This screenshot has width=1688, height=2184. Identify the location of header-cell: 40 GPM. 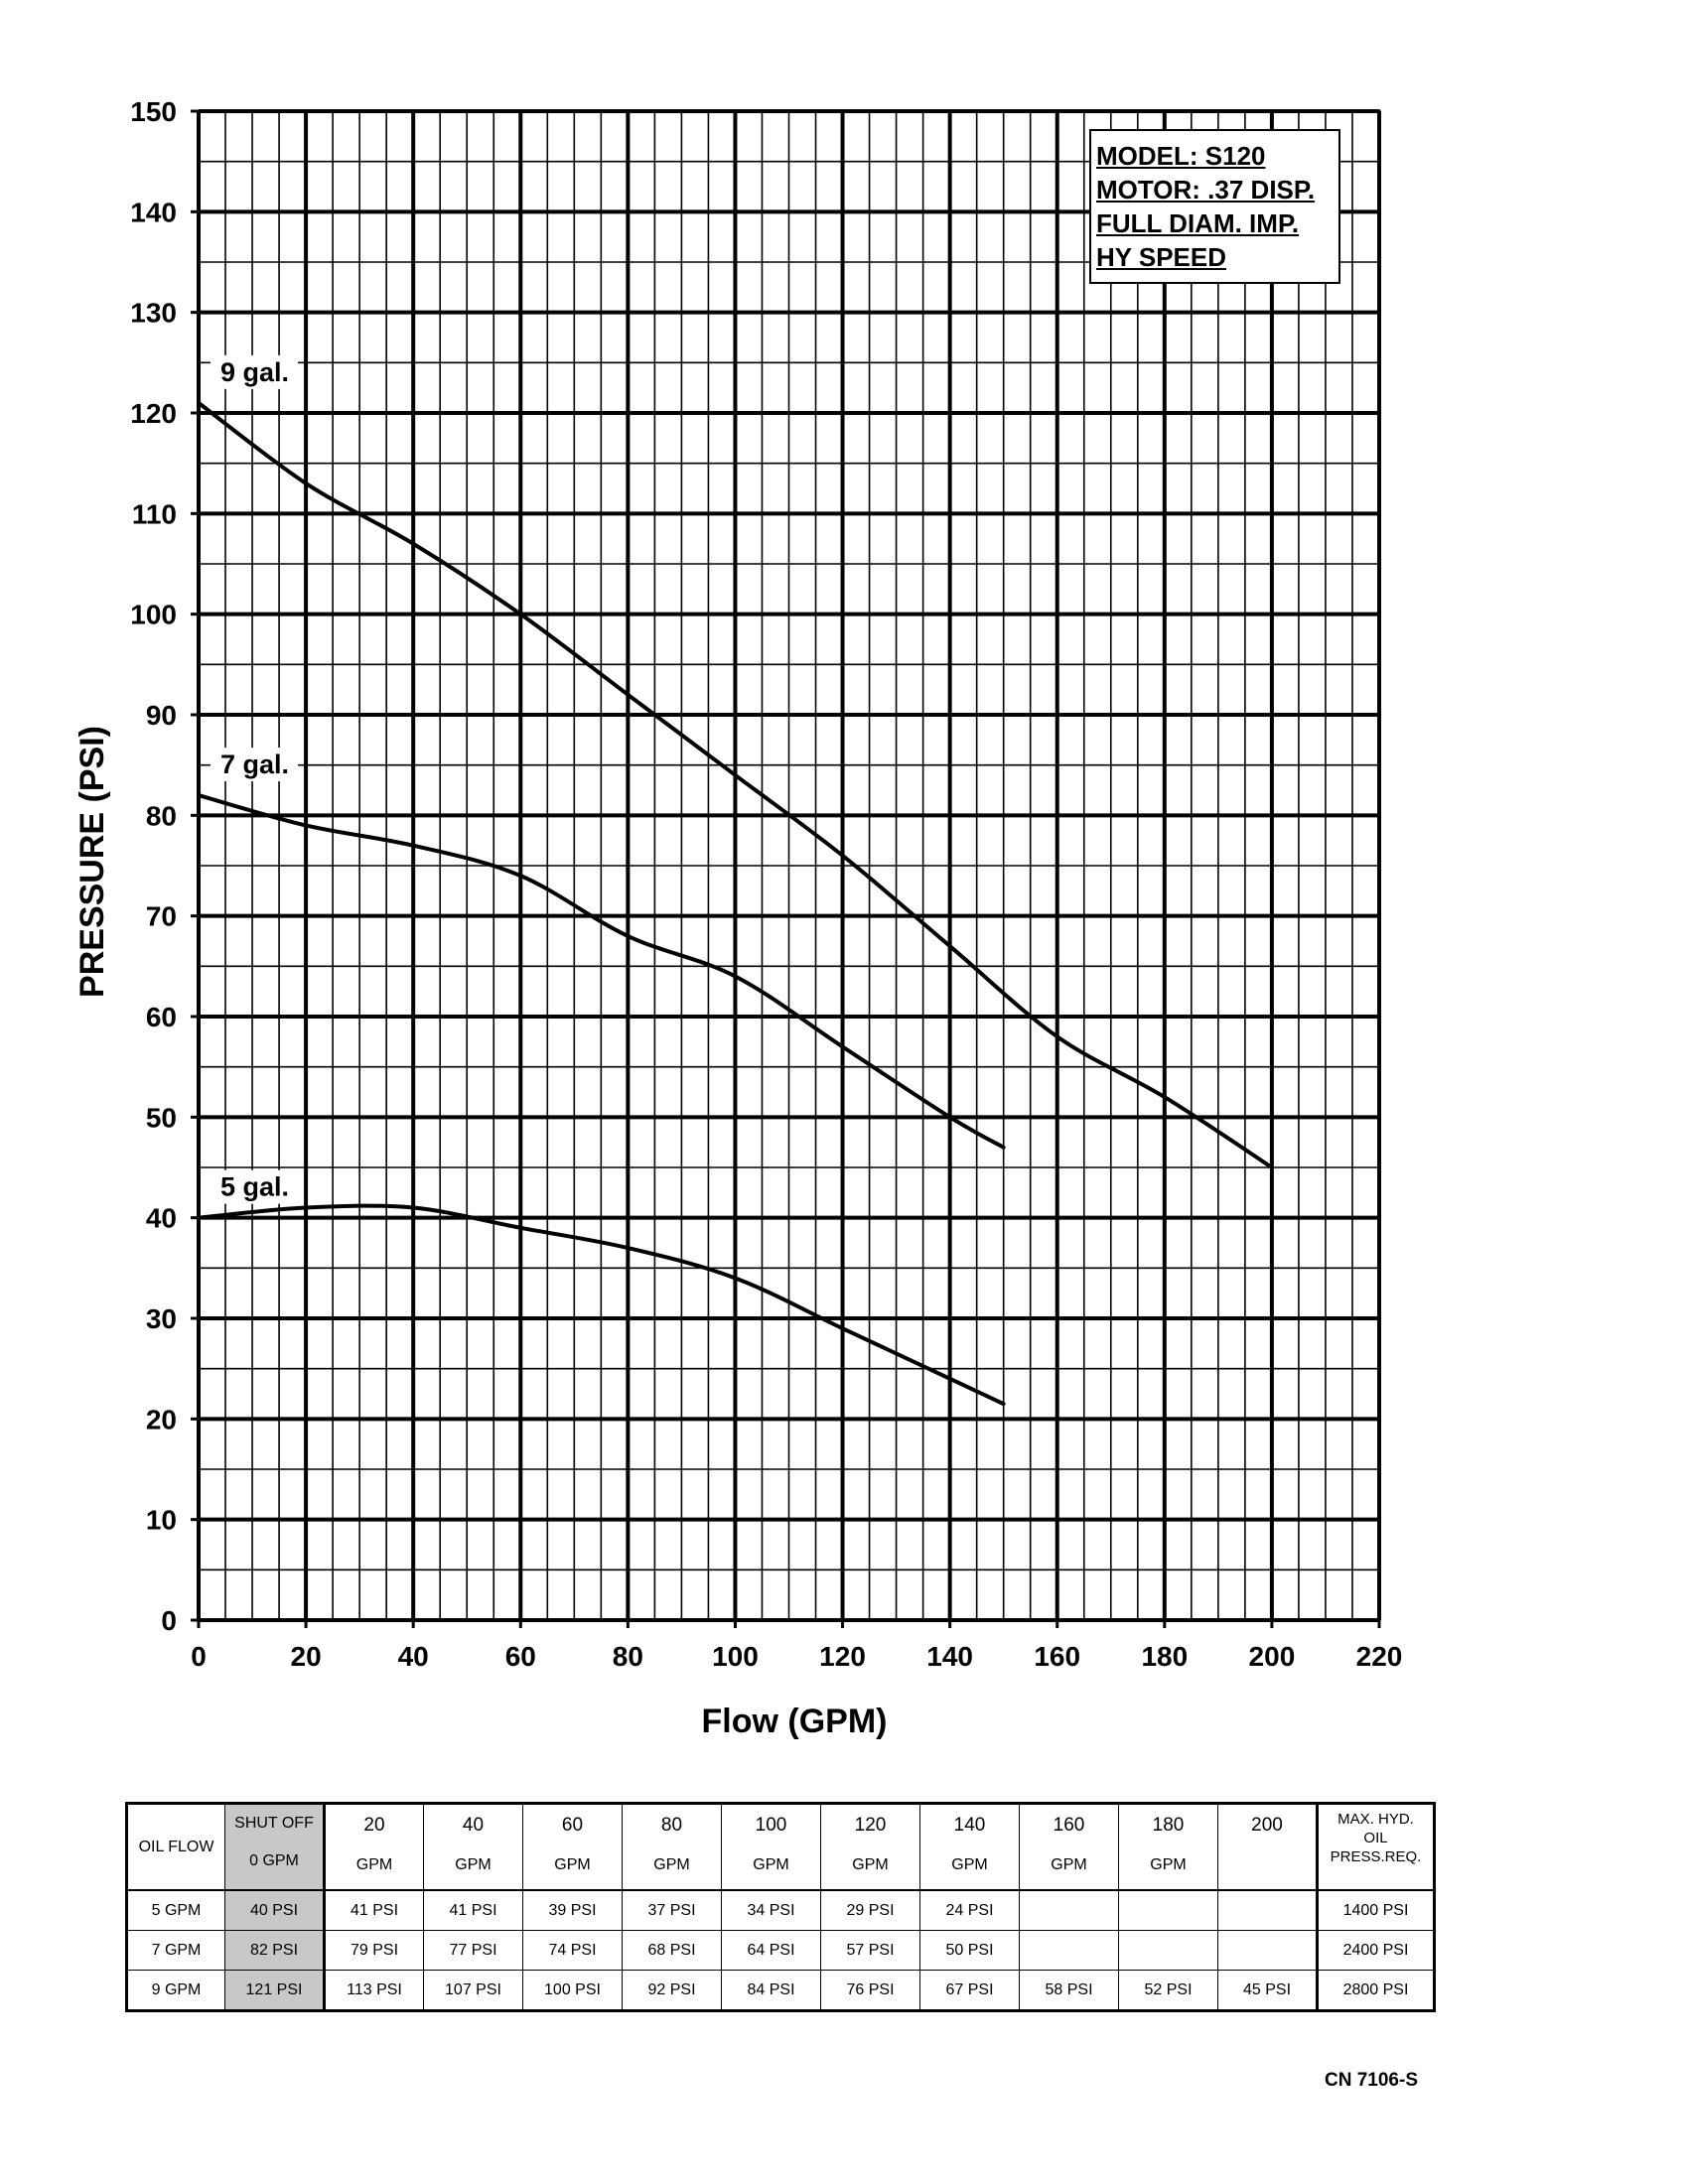
(473, 1847).